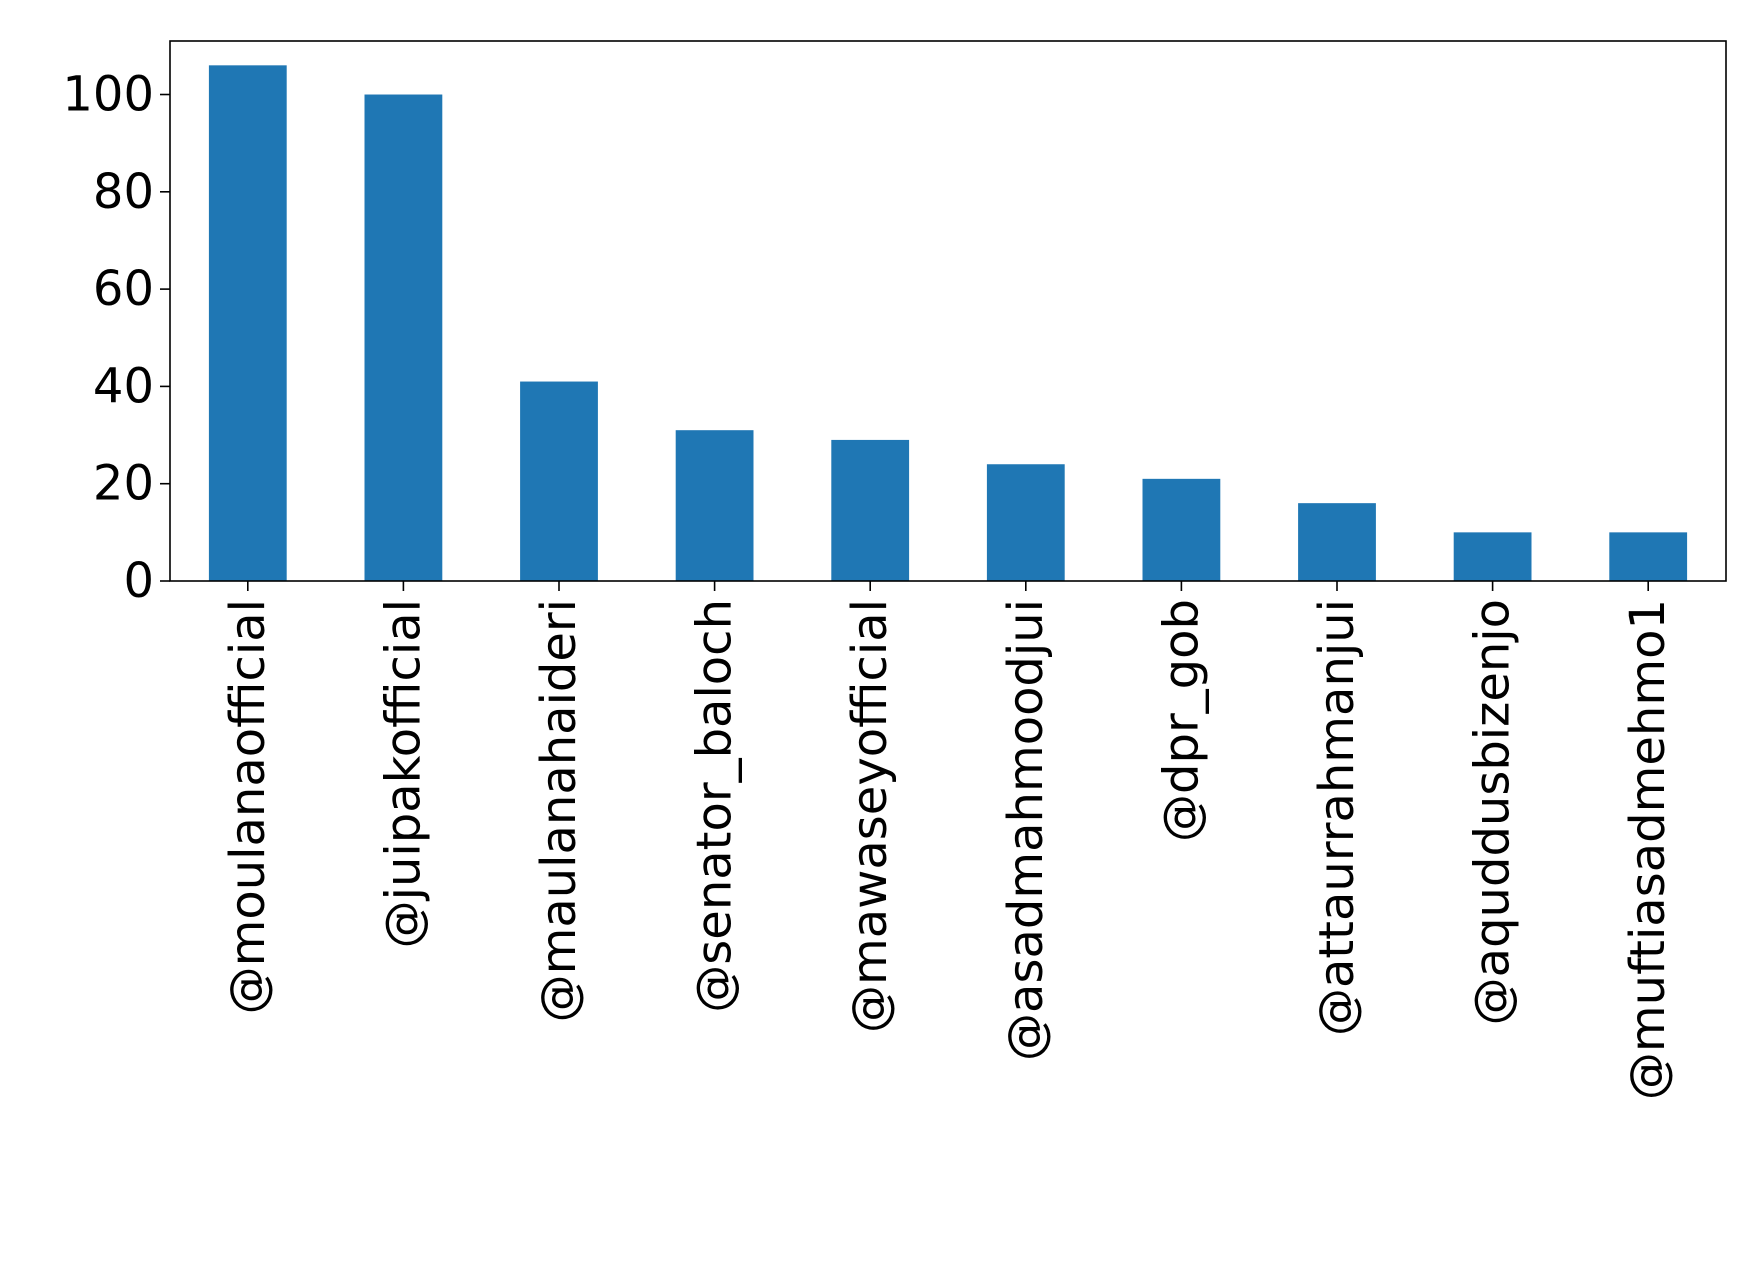  What do you see at coordinates (123, 289) in the screenshot?
I see `y-tick-label: 60` at bounding box center [123, 289].